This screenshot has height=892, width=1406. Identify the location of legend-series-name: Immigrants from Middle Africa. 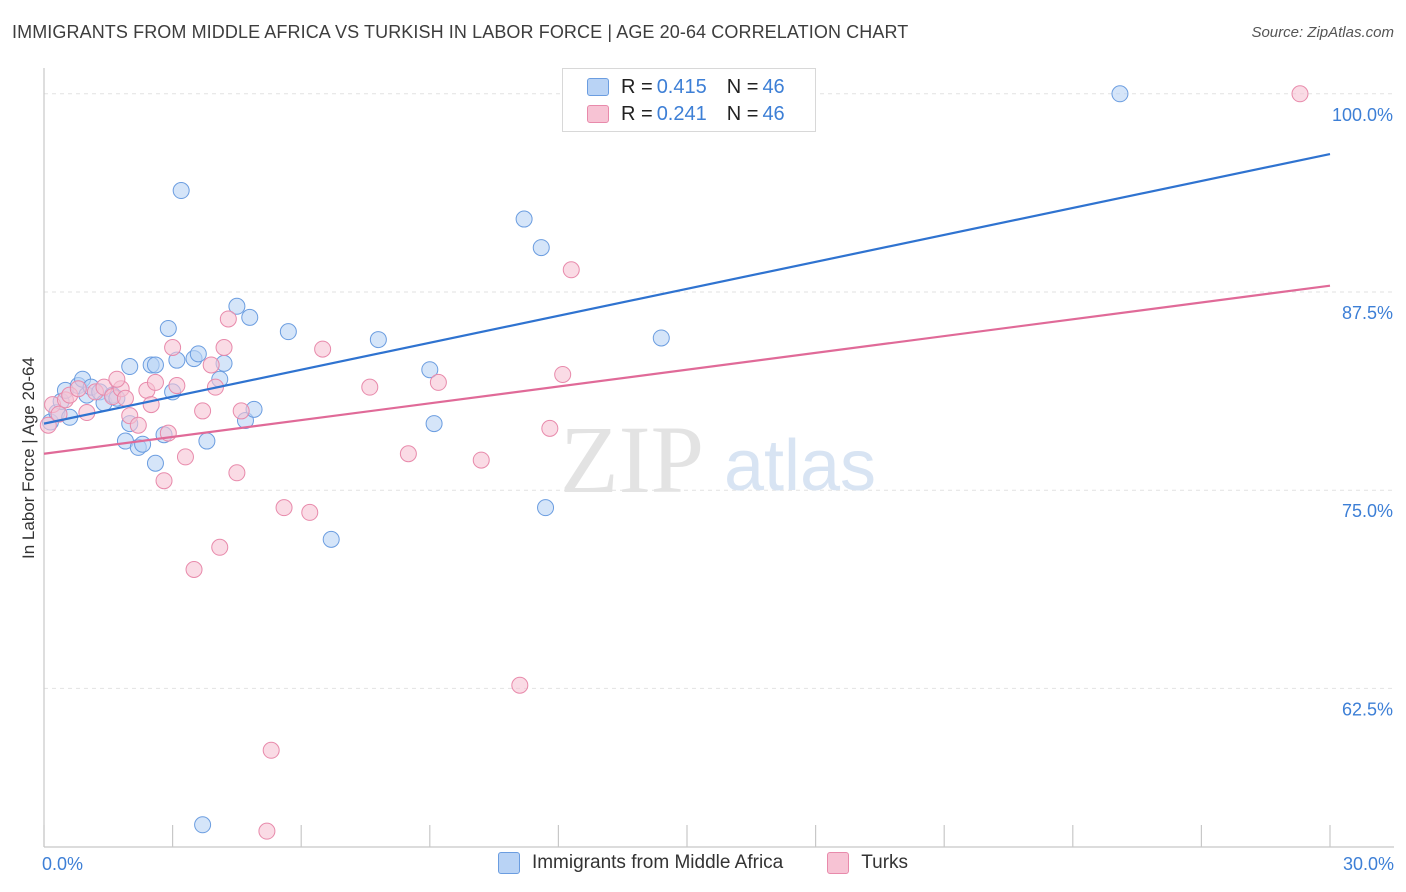
(657, 862).